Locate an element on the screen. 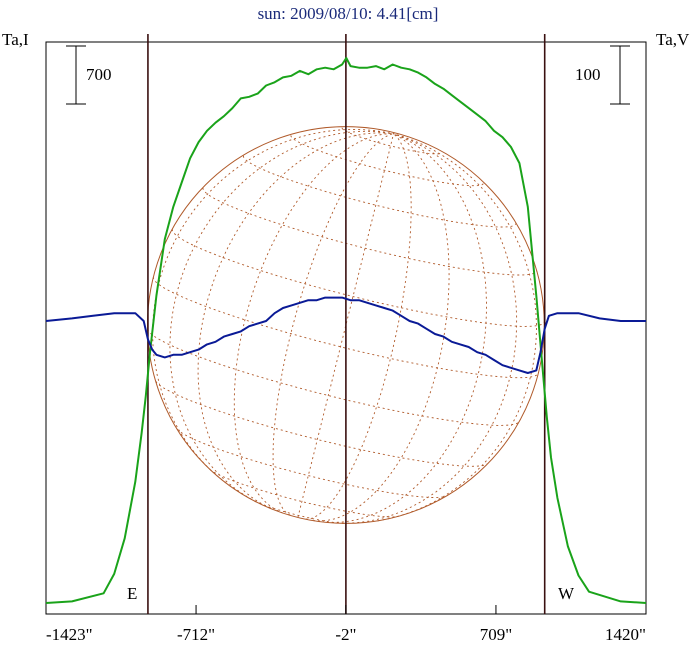 This screenshot has width=696, height=649. x-axis-ticks: -1423" -712" -2" 709" 1420" is located at coordinates (346, 624).